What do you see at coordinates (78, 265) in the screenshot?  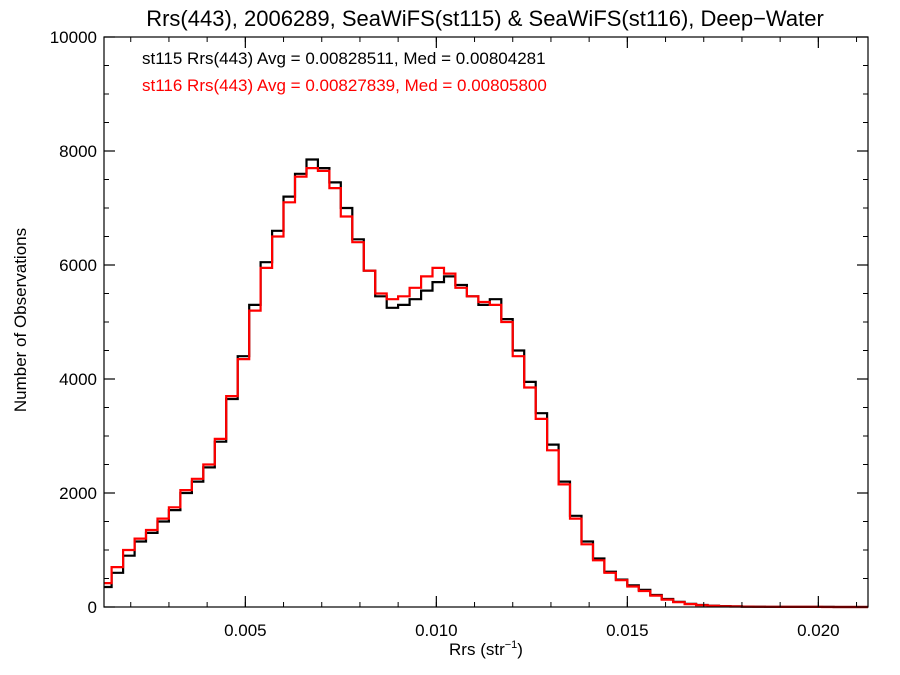 I see `y-tick-label: 6000` at bounding box center [78, 265].